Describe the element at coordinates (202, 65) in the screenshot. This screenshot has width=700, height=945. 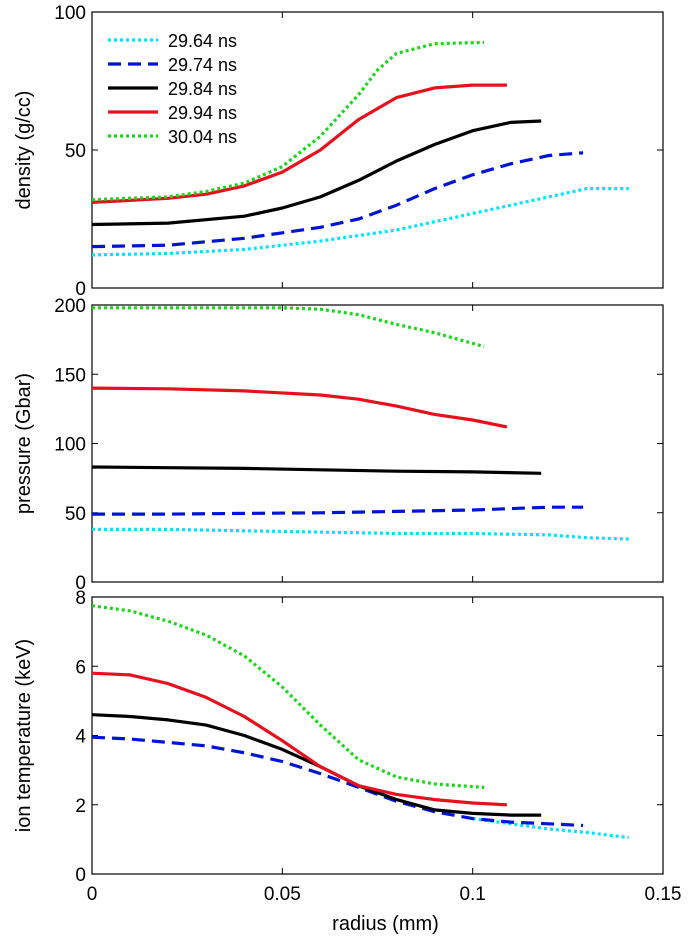
I see `legend-label: 29.74 ns` at that location.